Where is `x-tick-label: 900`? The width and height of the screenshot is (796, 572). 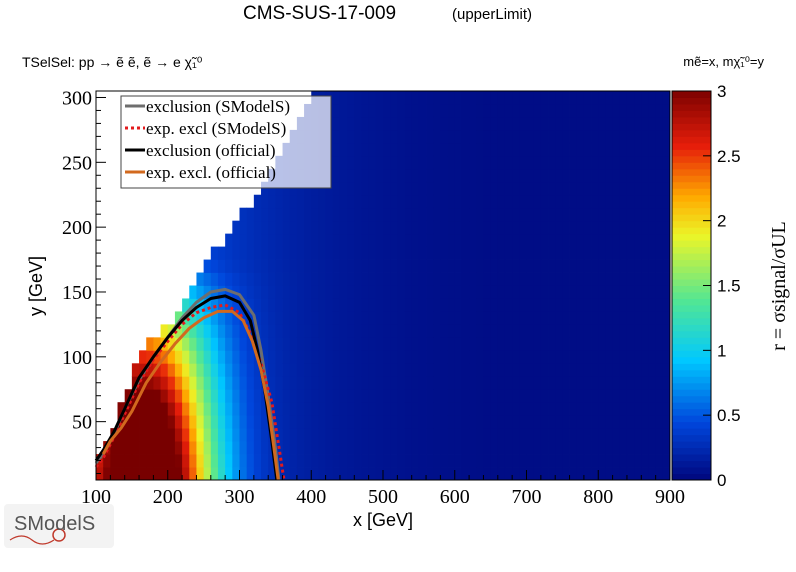 x-tick-label: 900 is located at coordinates (670, 497).